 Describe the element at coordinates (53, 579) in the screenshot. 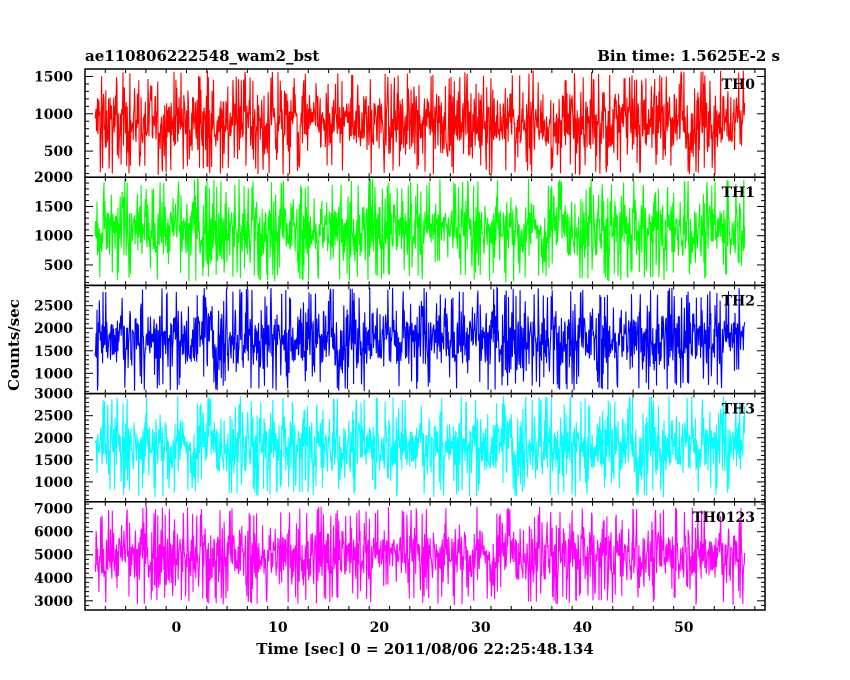

I see `y-tick-label: 4000` at that location.